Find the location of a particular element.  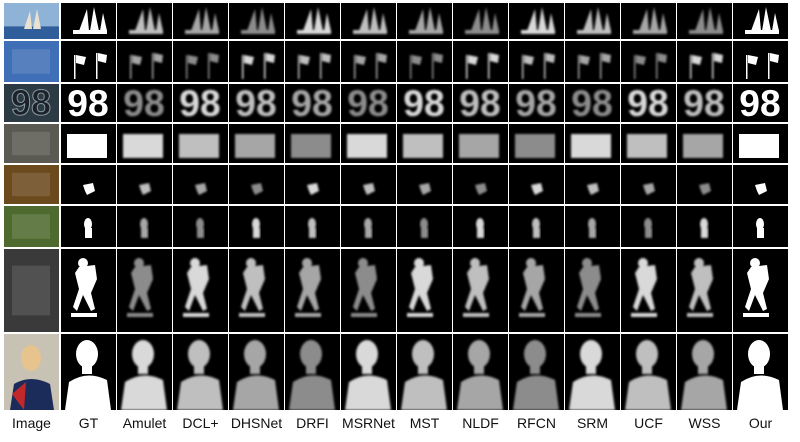

cell-skateboarder-our is located at coordinates (760, 290).